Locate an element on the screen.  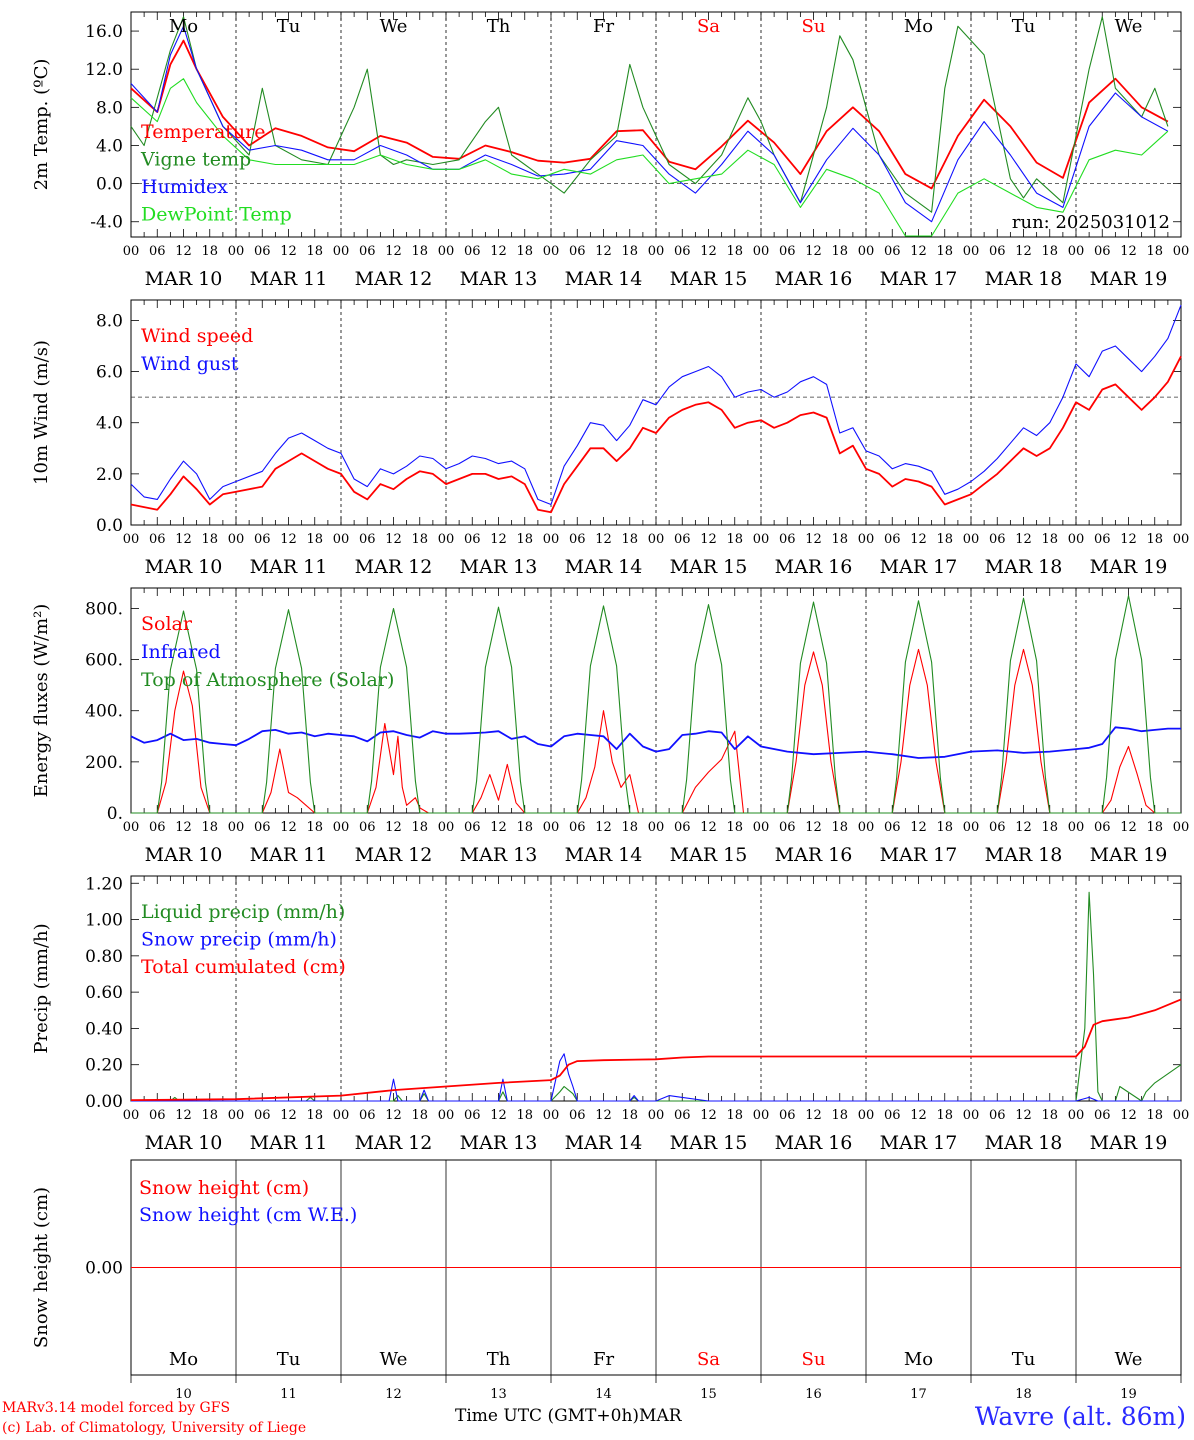
day-name: Su is located at coordinates (814, 26).